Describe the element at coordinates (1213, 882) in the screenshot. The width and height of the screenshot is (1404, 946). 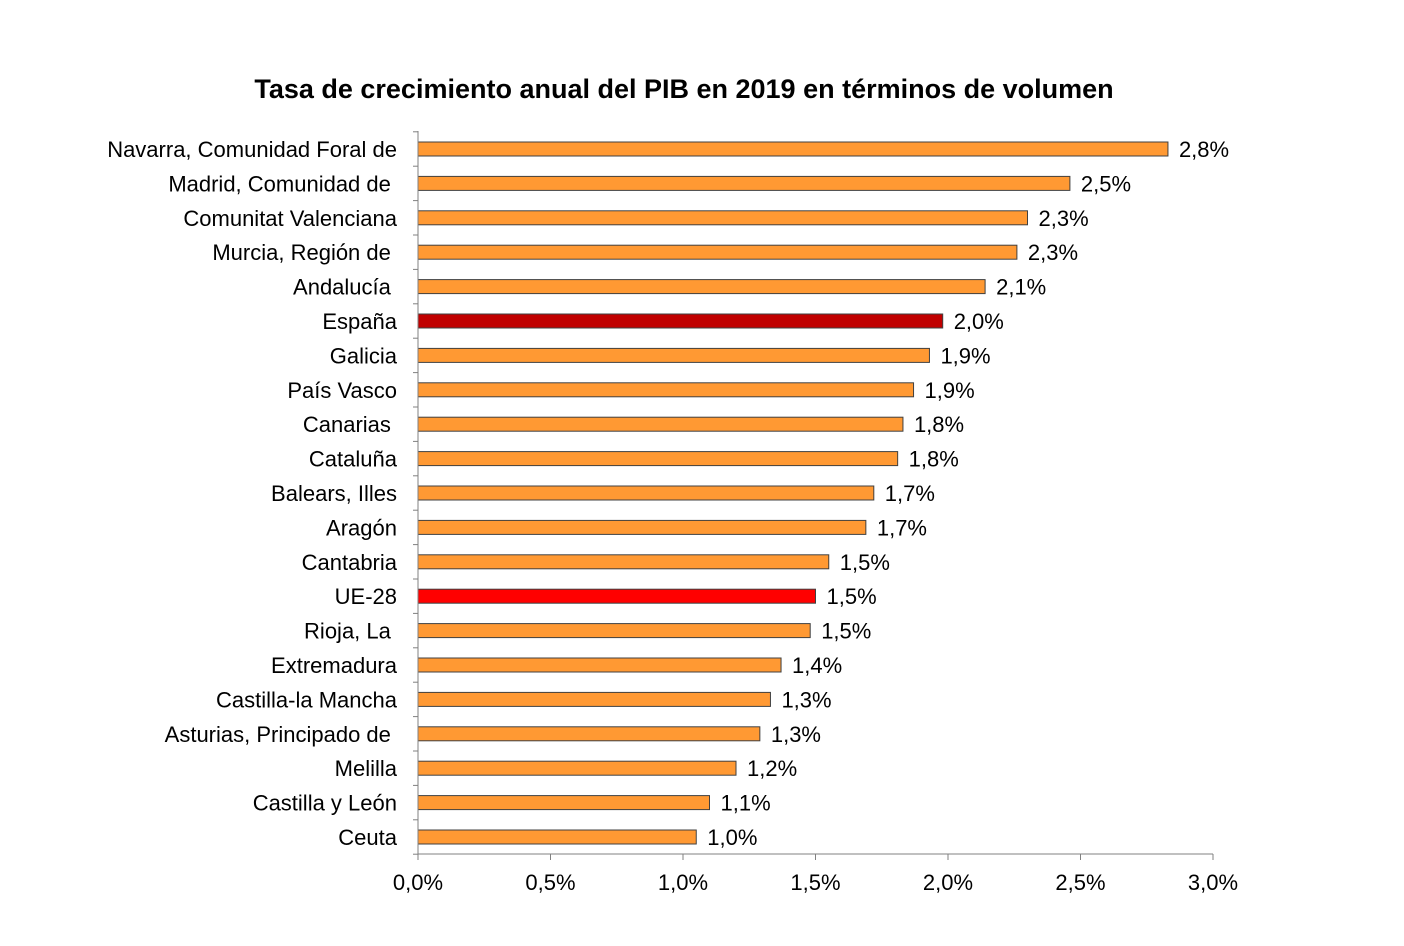
I see `x-tick-label: 3,0%` at that location.